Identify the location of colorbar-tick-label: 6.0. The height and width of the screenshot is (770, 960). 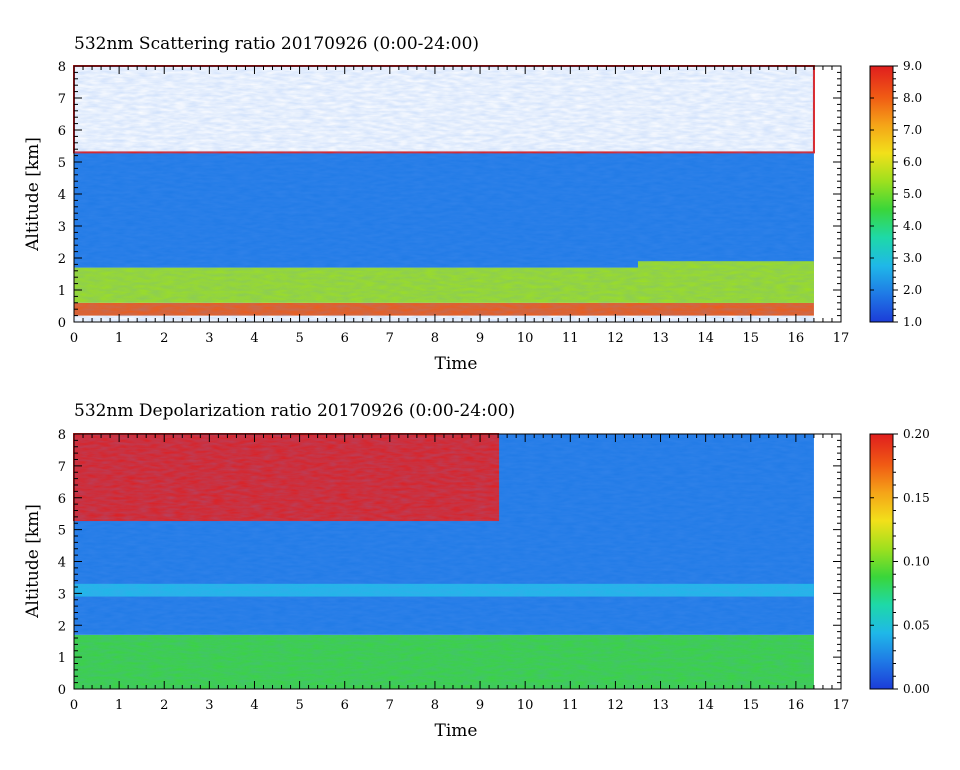
(912, 162).